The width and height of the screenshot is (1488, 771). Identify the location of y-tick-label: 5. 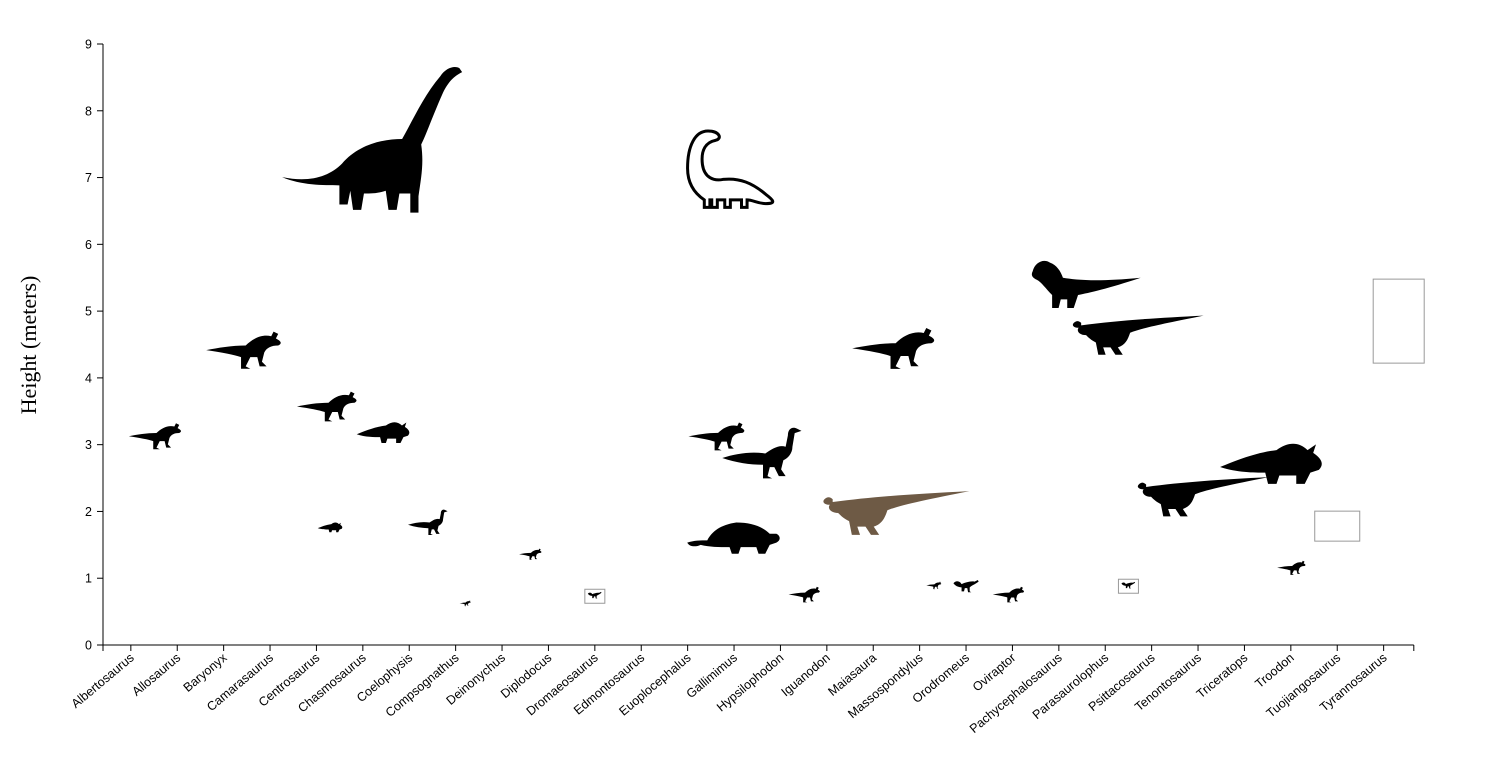
(88, 312).